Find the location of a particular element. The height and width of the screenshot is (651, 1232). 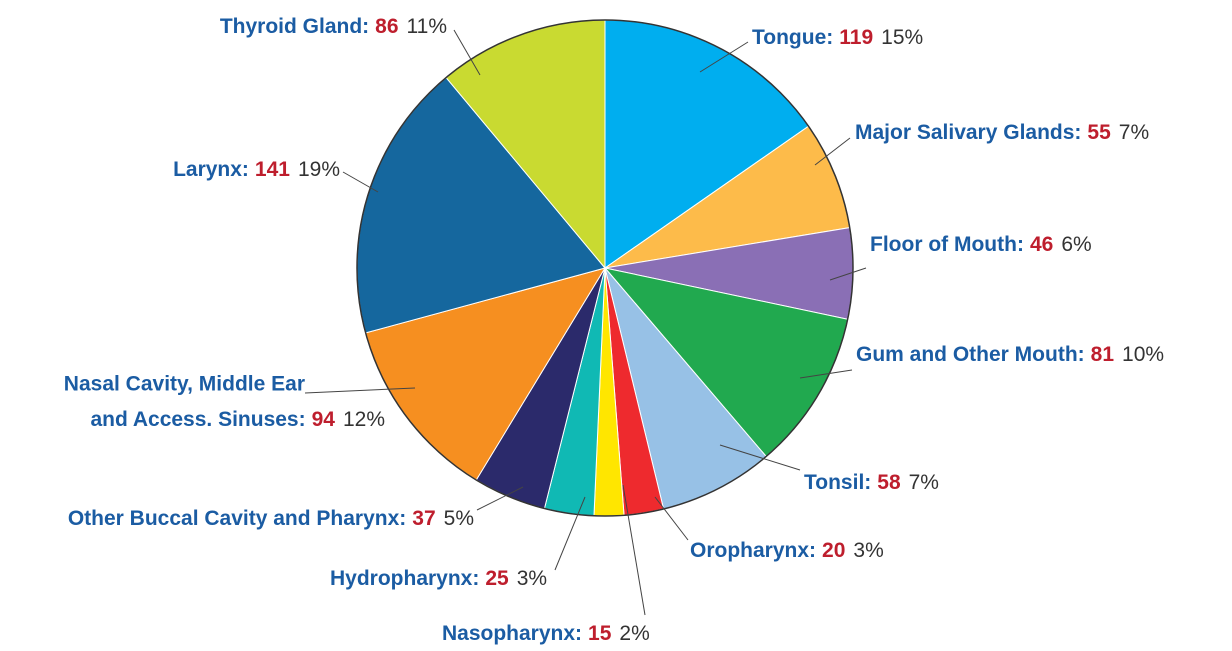

category-name: Major Salivary Glands: is located at coordinates (968, 132).